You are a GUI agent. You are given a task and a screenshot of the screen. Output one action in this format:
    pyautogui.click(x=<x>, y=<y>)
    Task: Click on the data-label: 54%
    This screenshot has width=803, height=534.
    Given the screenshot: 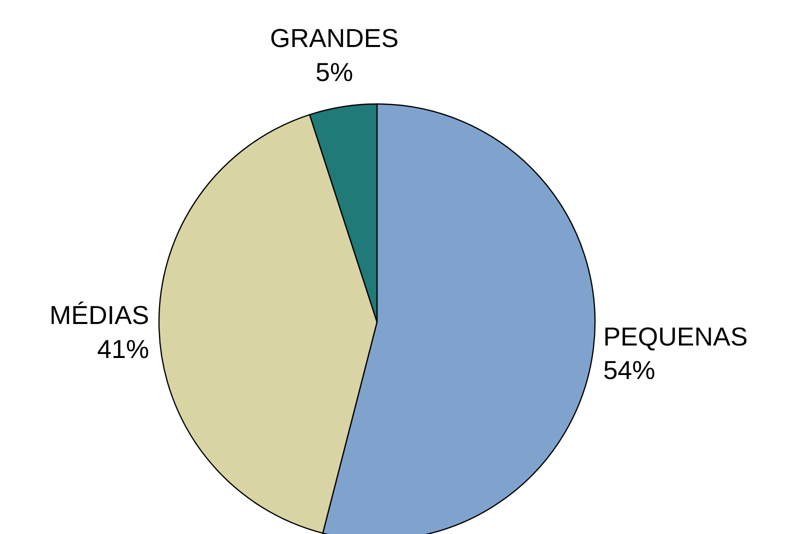 What is the action you would take?
    pyautogui.click(x=629, y=370)
    